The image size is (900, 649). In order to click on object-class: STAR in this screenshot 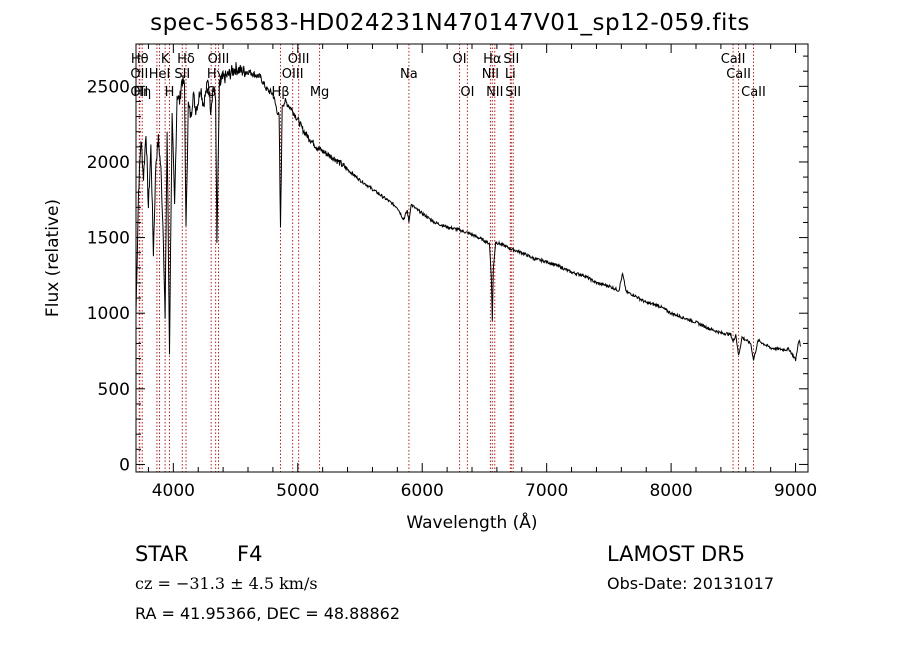, I will do `click(162, 554)`.